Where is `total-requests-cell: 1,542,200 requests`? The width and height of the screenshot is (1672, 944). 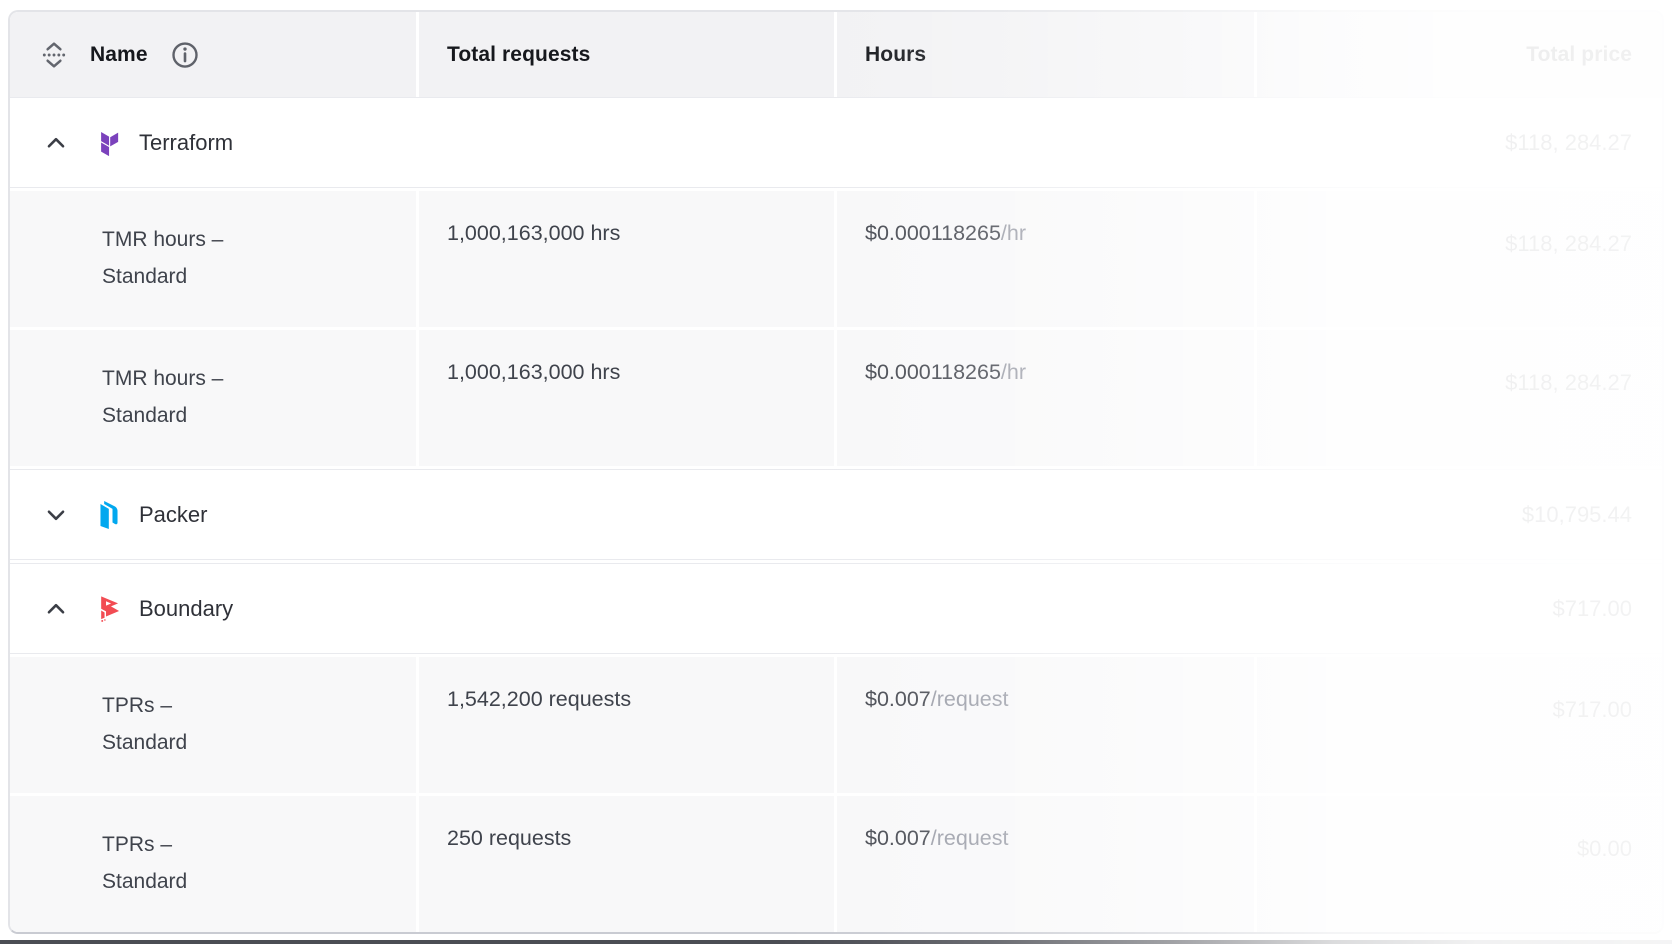 total-requests-cell: 1,542,200 requests is located at coordinates (626, 725).